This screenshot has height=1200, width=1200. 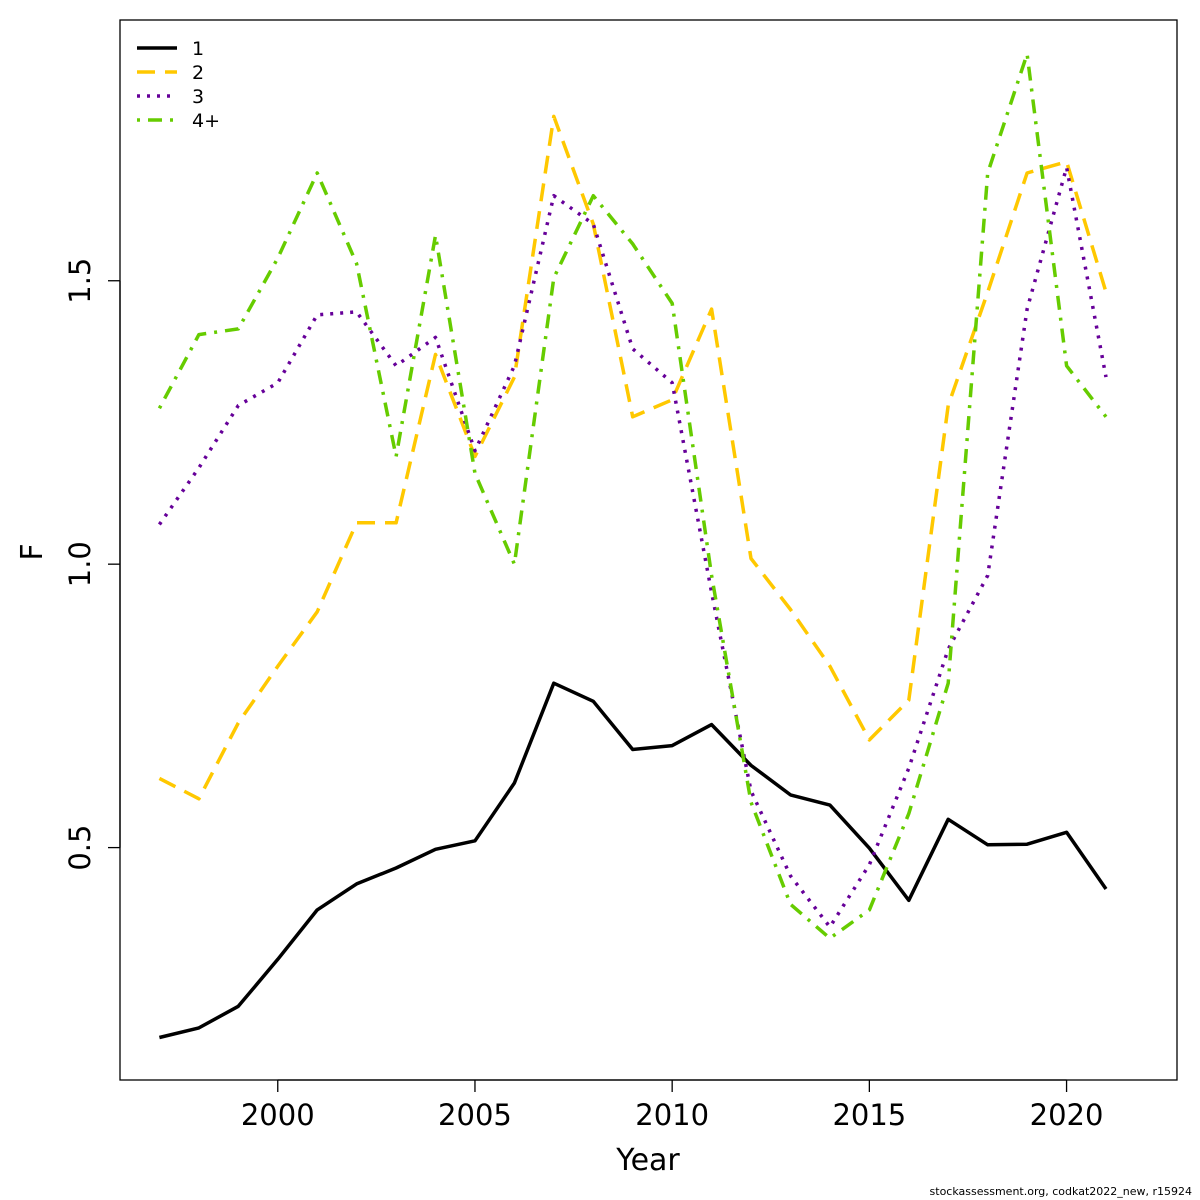 I want to click on legend-label-4: 4+, so click(x=206, y=121).